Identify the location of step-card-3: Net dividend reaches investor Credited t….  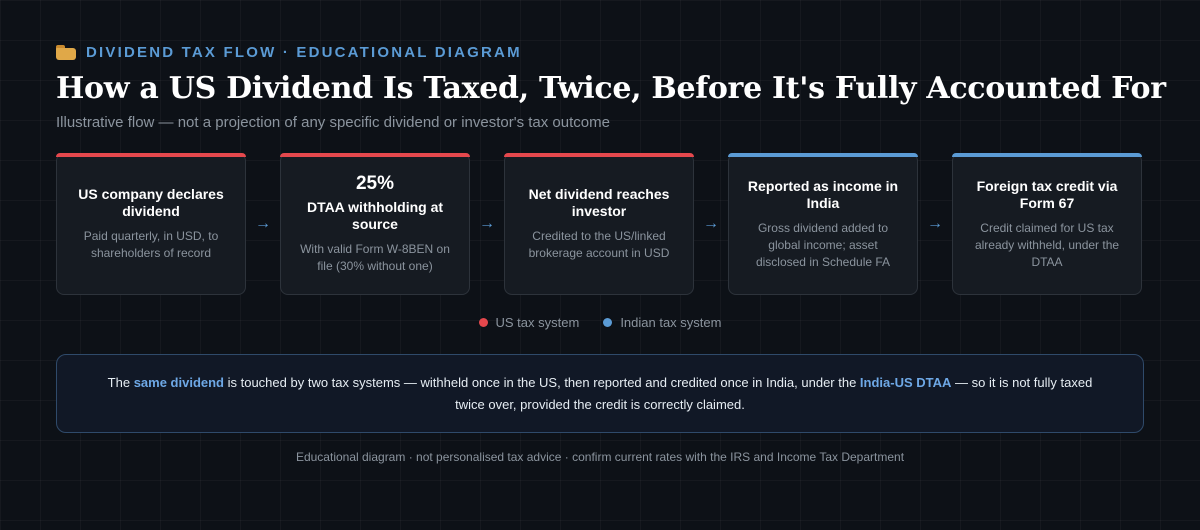
(599, 224).